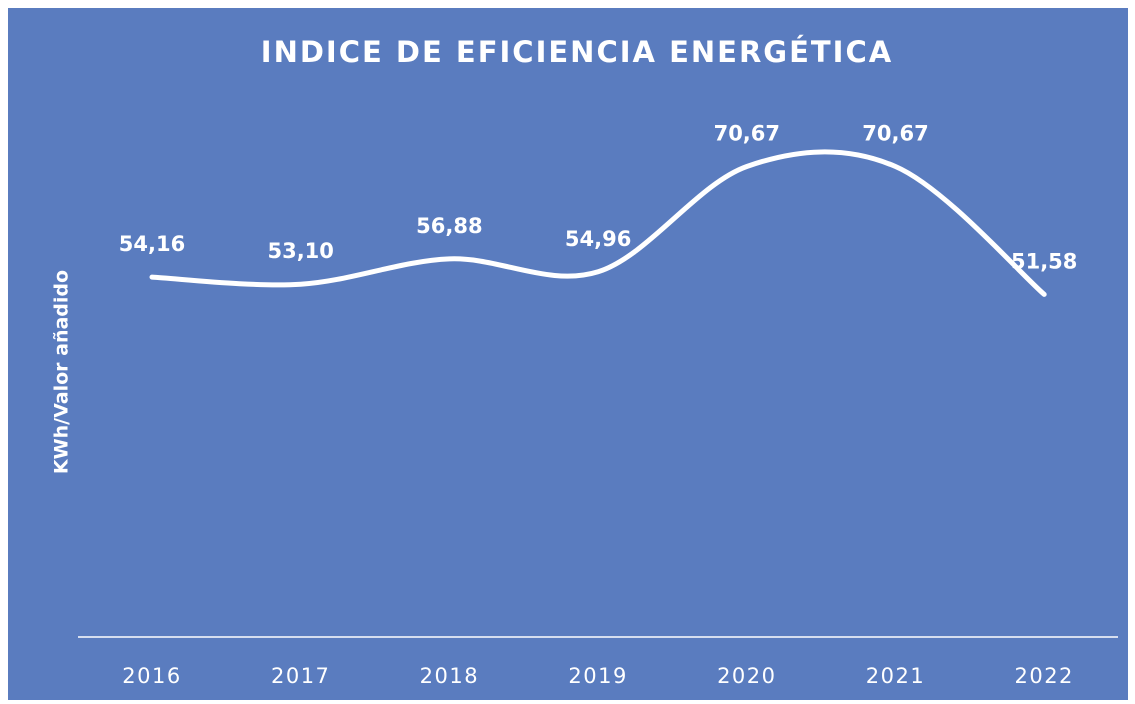 The image size is (1135, 704). I want to click on data-label: 53,10, so click(300, 251).